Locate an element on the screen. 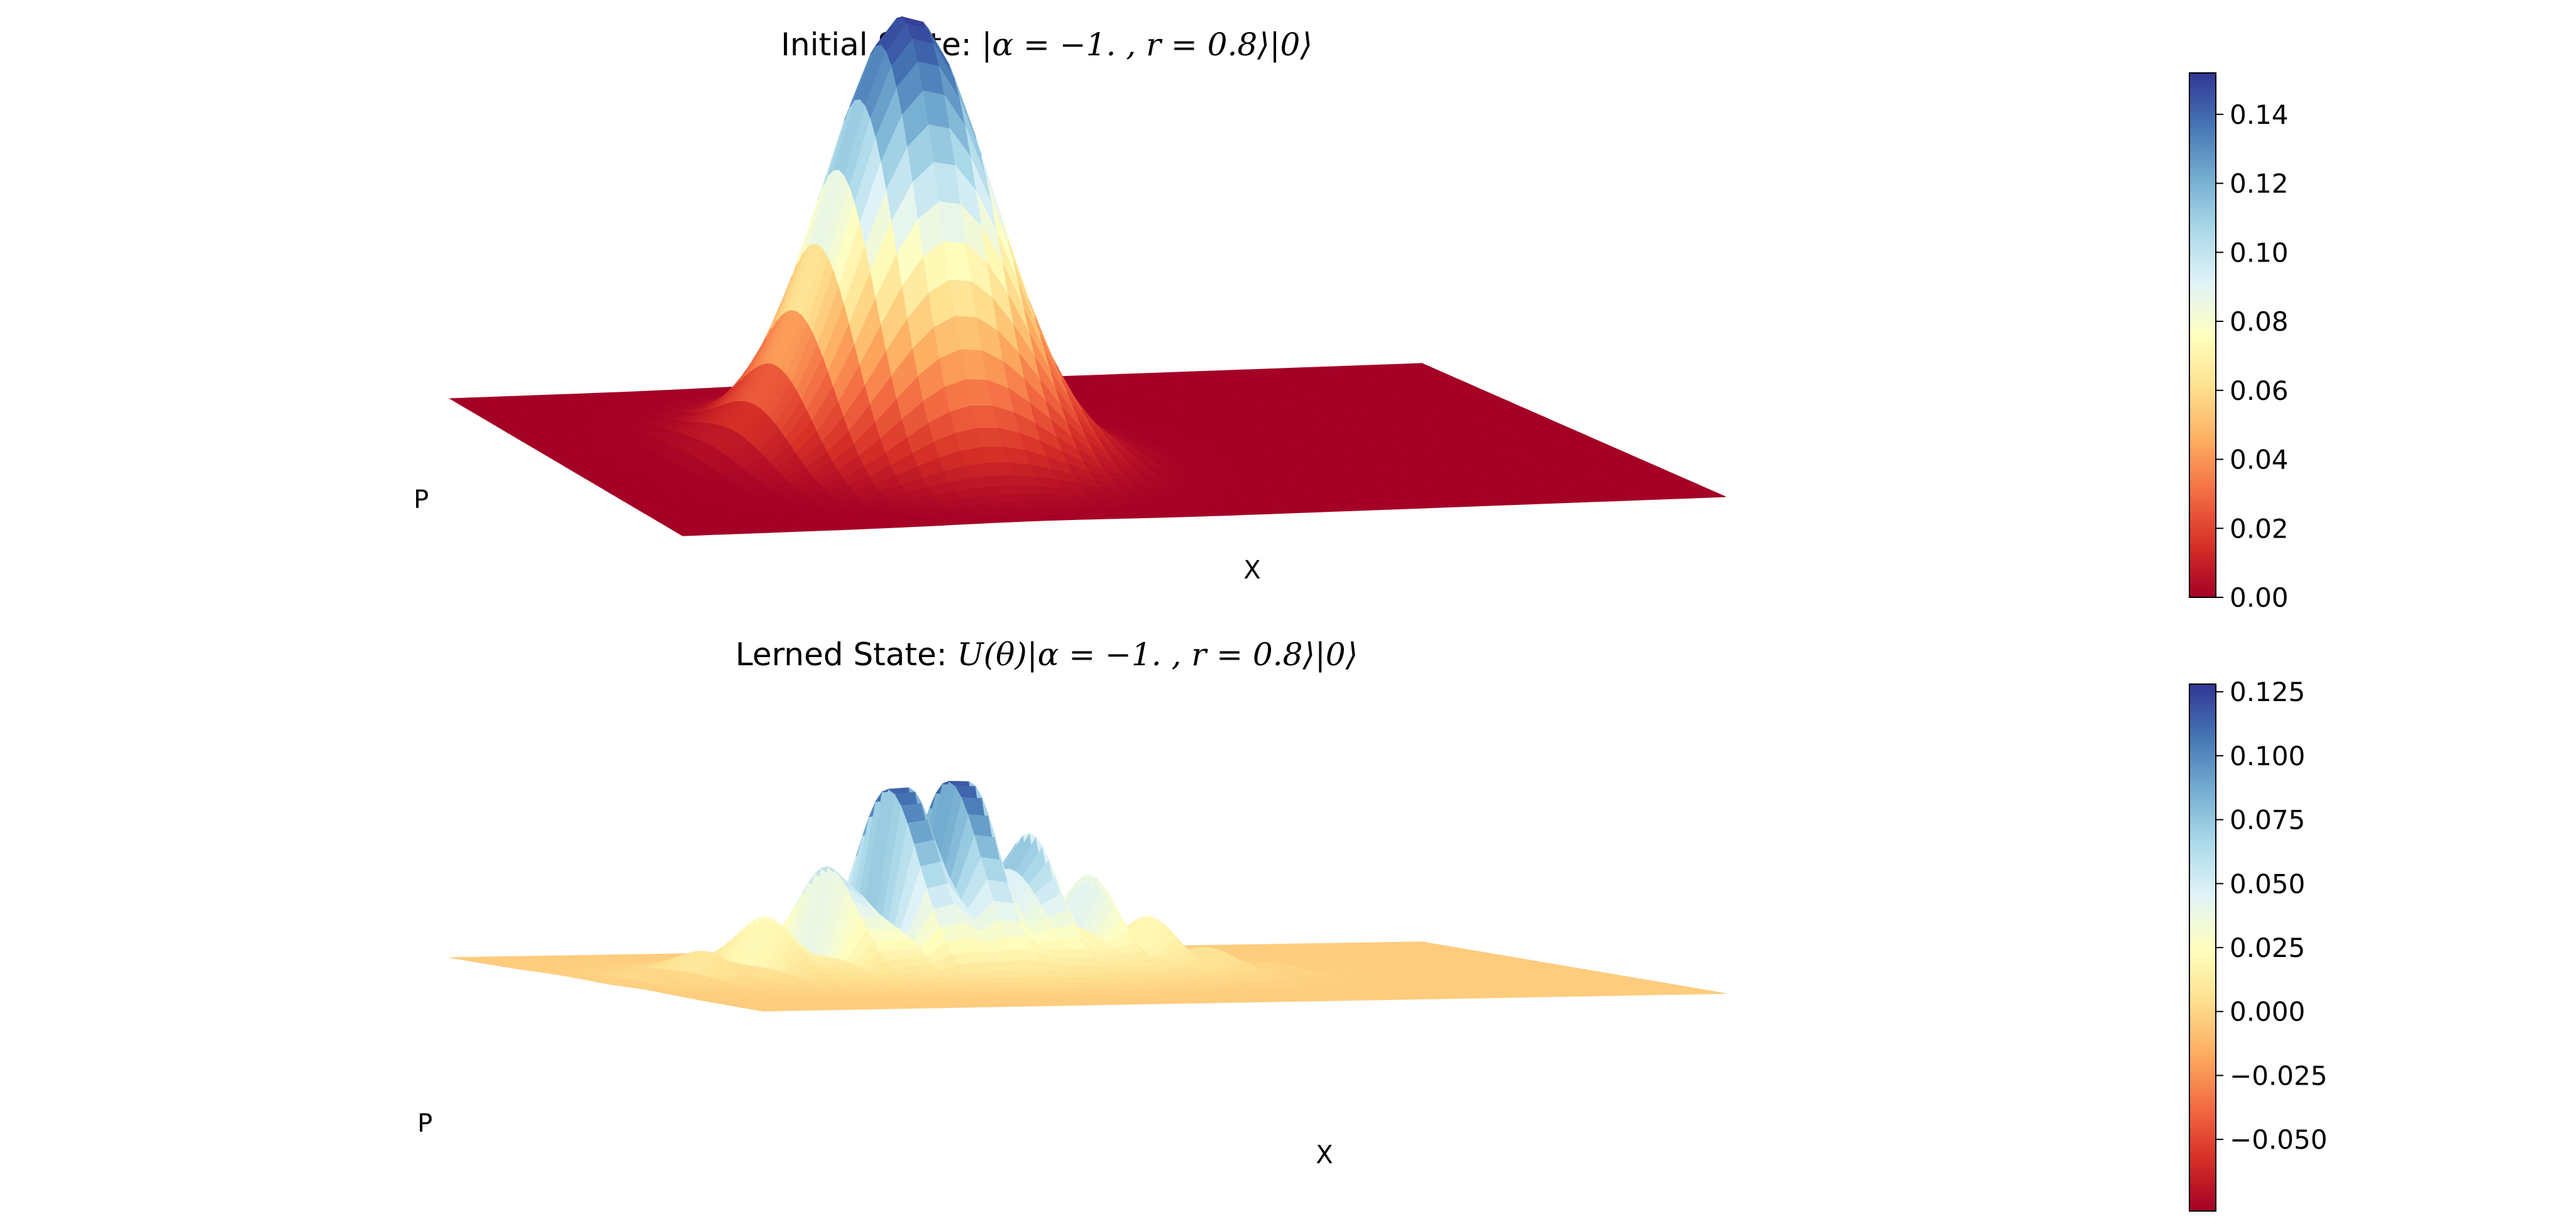 The width and height of the screenshot is (2576, 1228). colorbar-tick-label: −0.050 is located at coordinates (2278, 1139).